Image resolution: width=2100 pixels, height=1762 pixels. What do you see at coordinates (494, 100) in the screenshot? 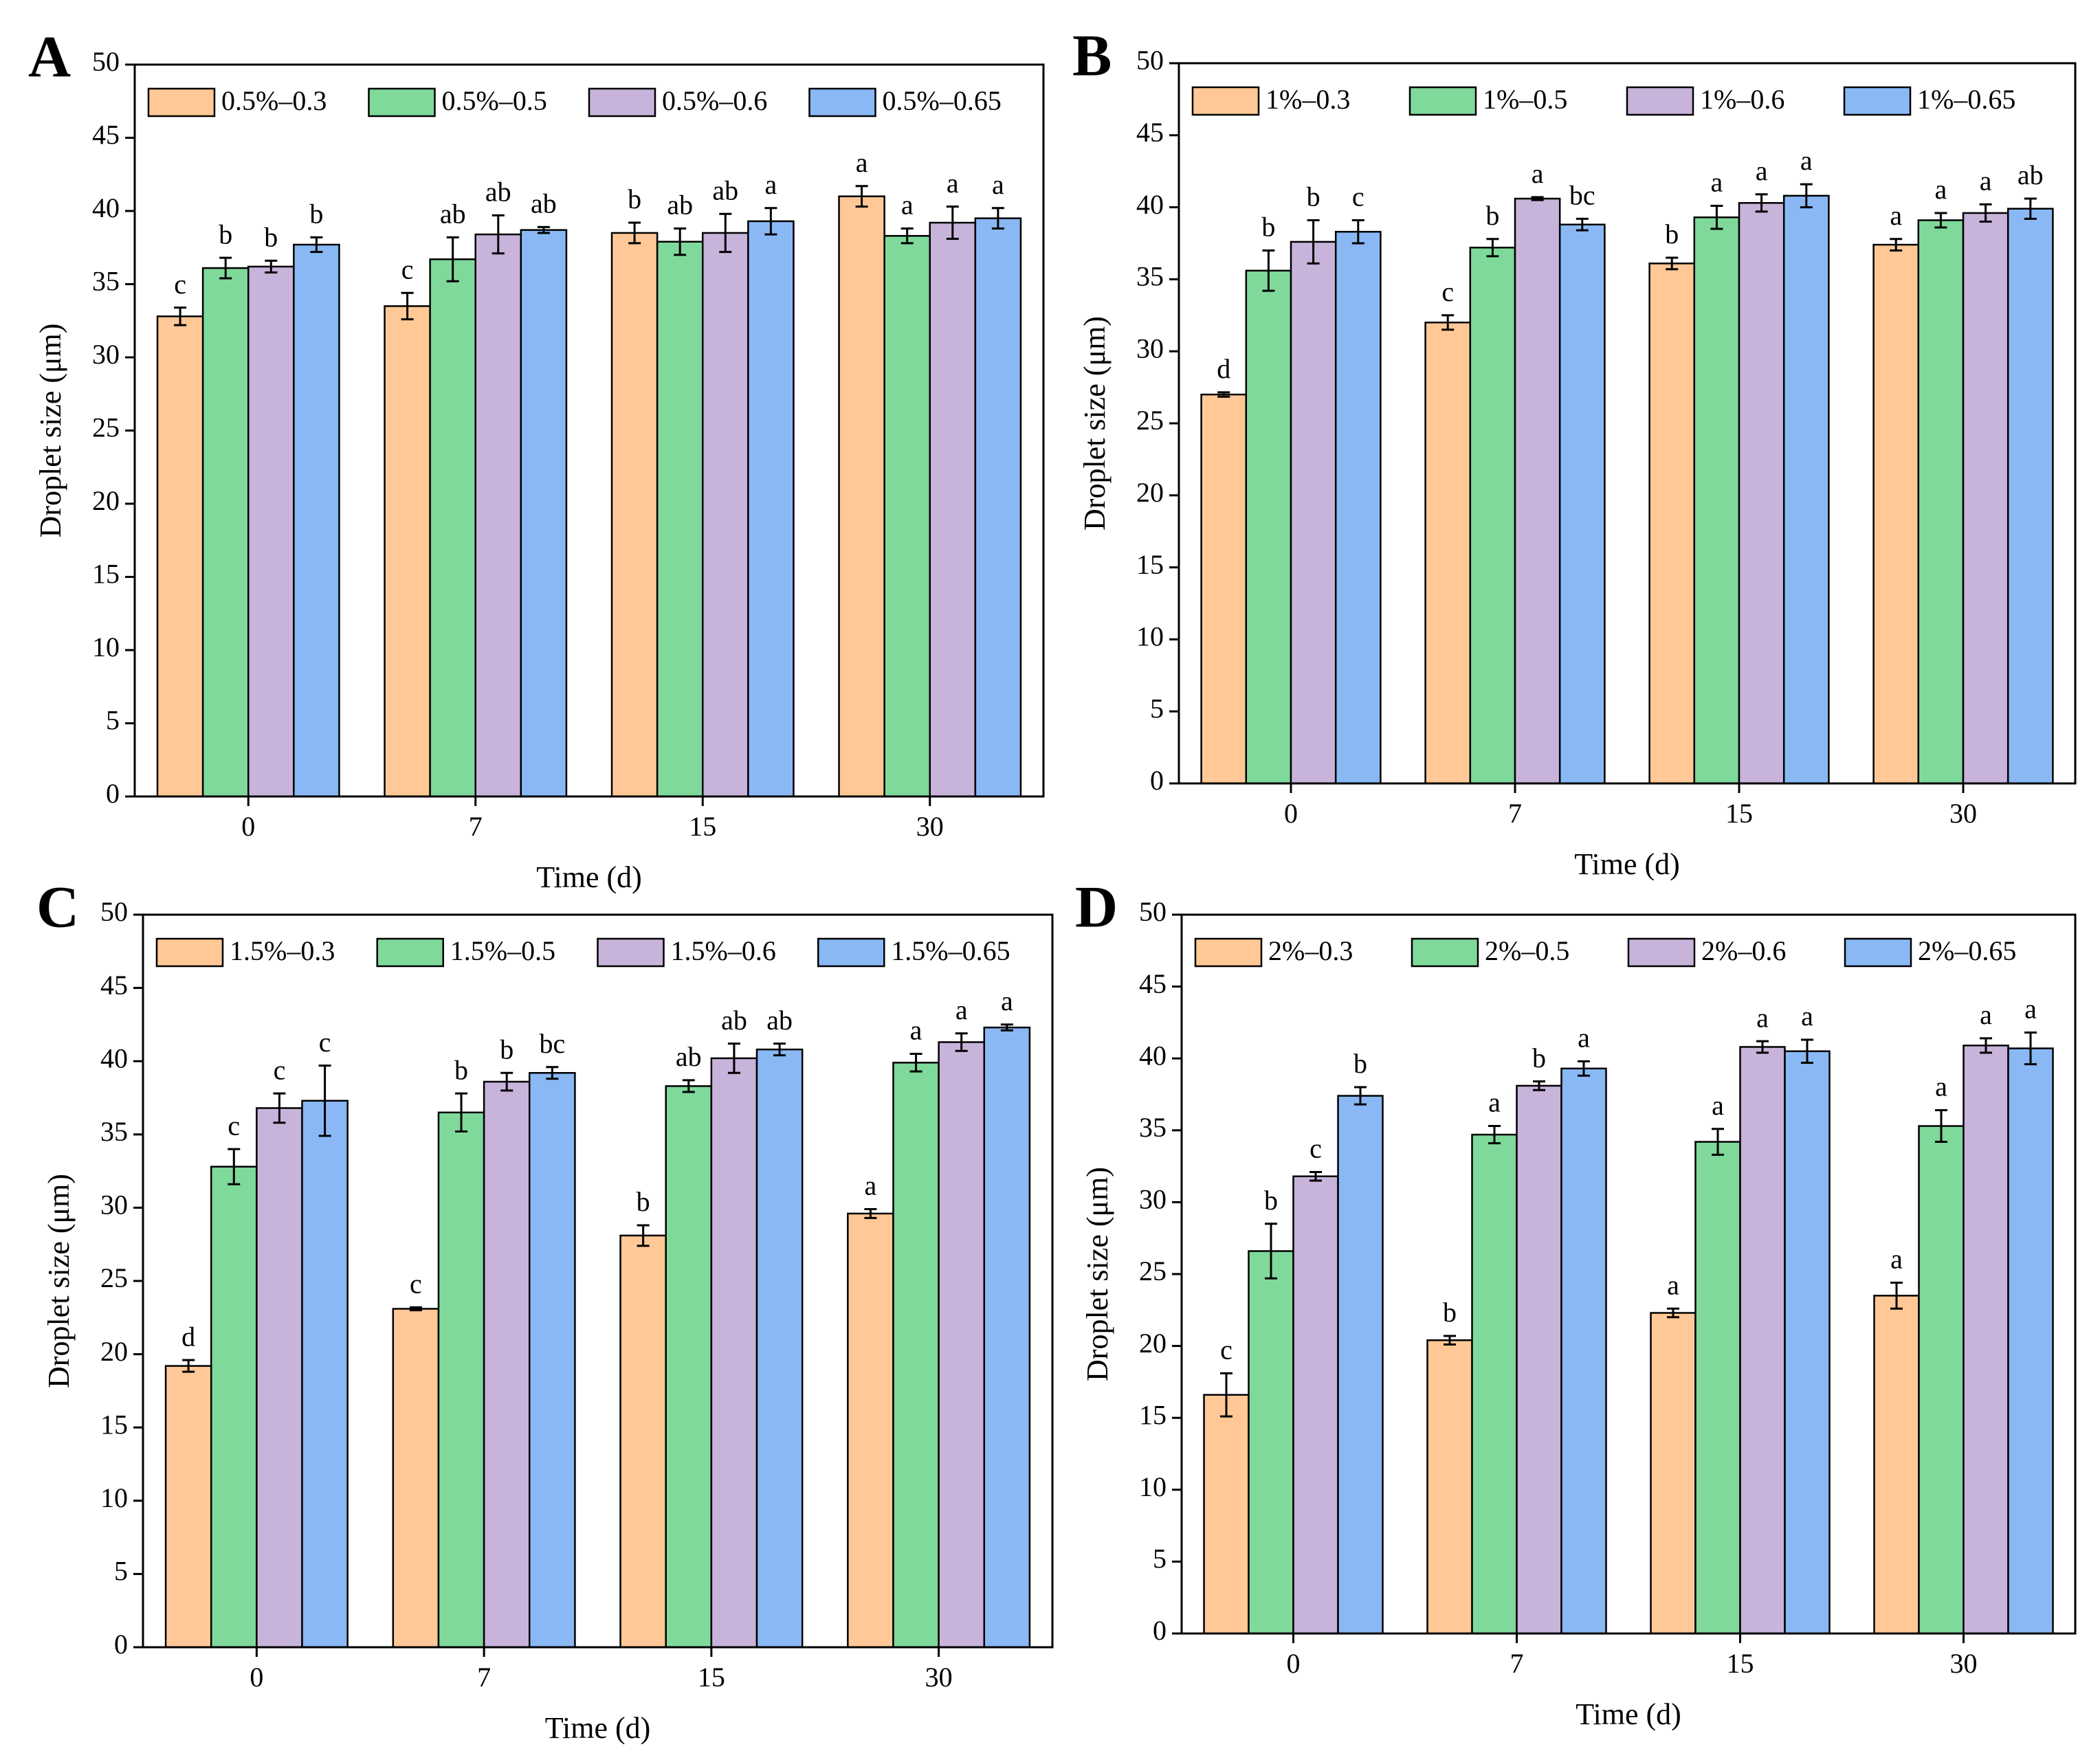
I see `legend-label: 0.5%–0.5` at bounding box center [494, 100].